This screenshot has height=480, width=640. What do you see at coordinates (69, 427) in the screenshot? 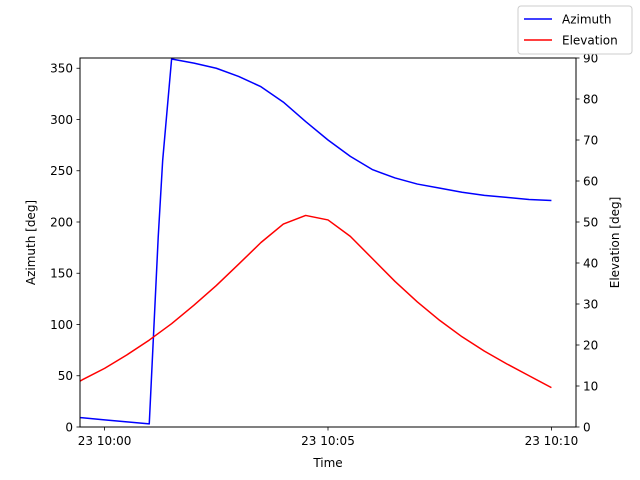
I see `y-left-tick-label: 0` at bounding box center [69, 427].